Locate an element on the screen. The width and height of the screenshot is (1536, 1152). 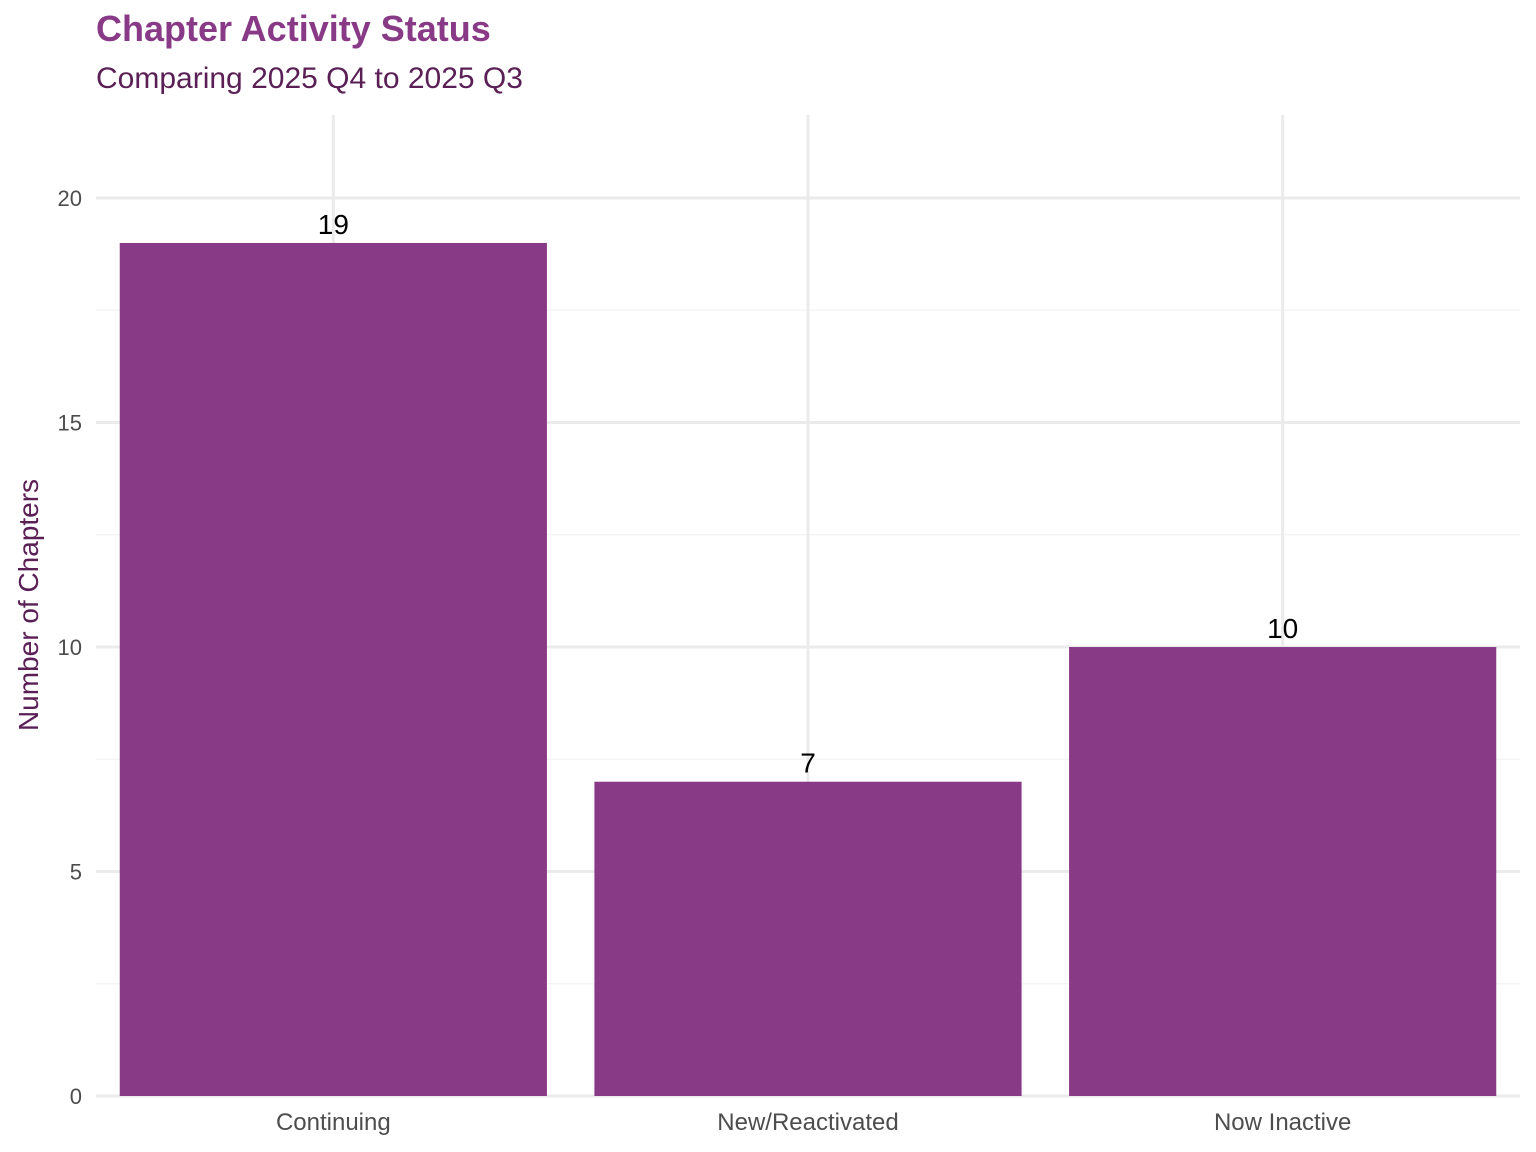
data-label: 10 is located at coordinates (1282, 628).